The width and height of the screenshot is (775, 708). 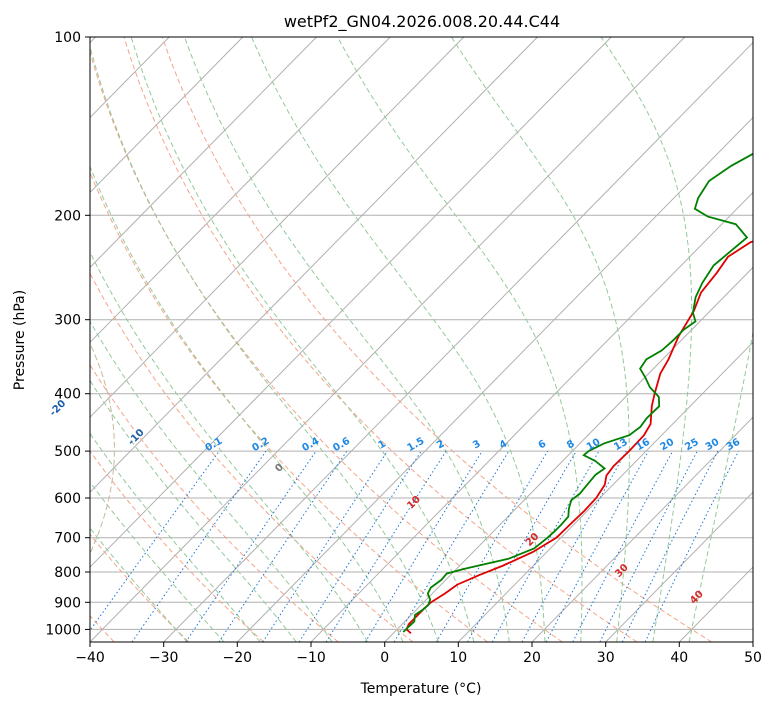 I want to click on x-tick-label: 0, so click(x=384, y=658).